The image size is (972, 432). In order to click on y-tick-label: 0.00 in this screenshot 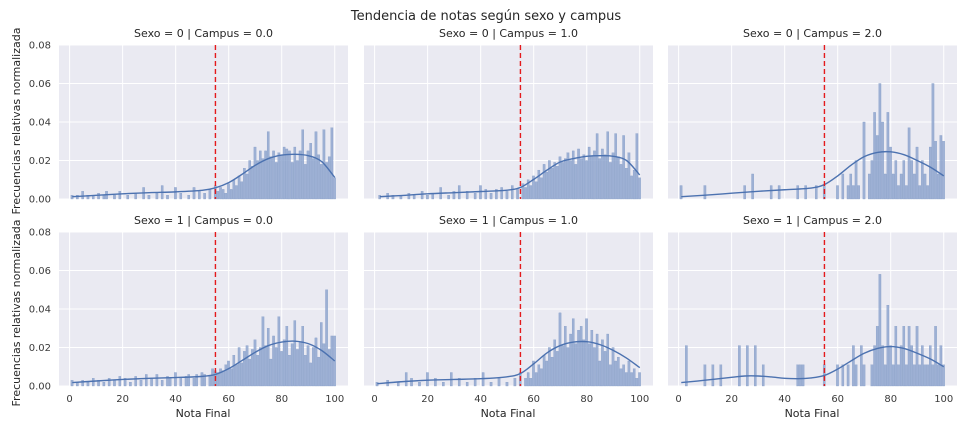, I will do `click(40, 387)`.